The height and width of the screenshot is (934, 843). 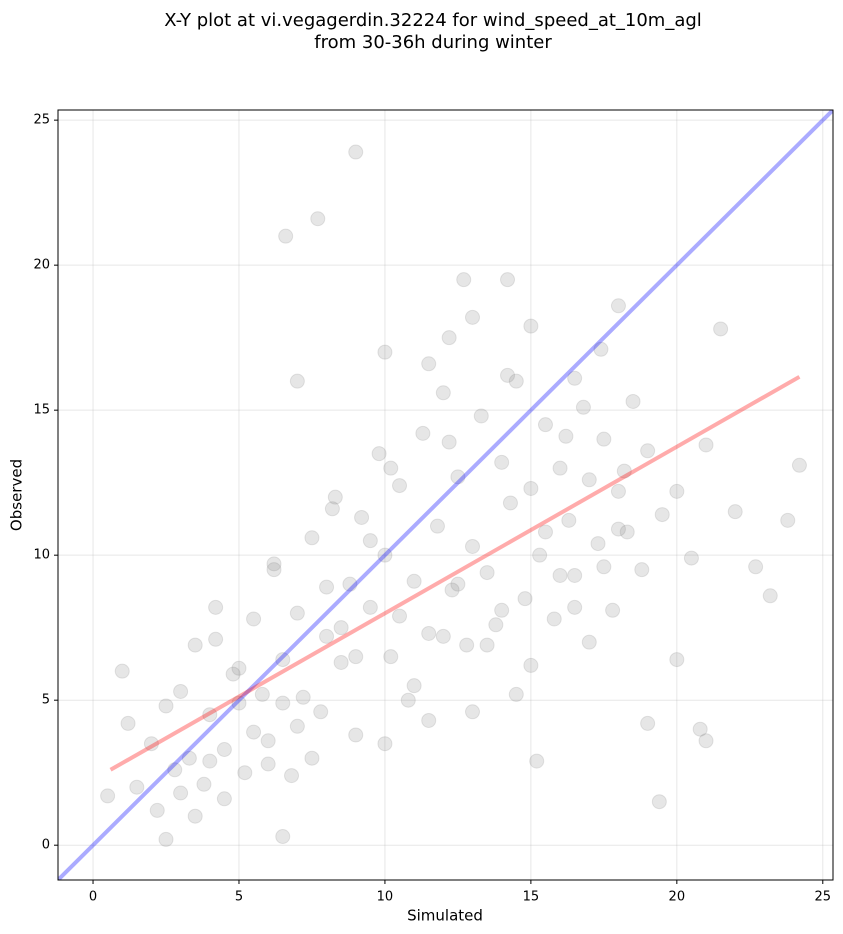 What do you see at coordinates (41, 265) in the screenshot?
I see `y-tick-label: 20` at bounding box center [41, 265].